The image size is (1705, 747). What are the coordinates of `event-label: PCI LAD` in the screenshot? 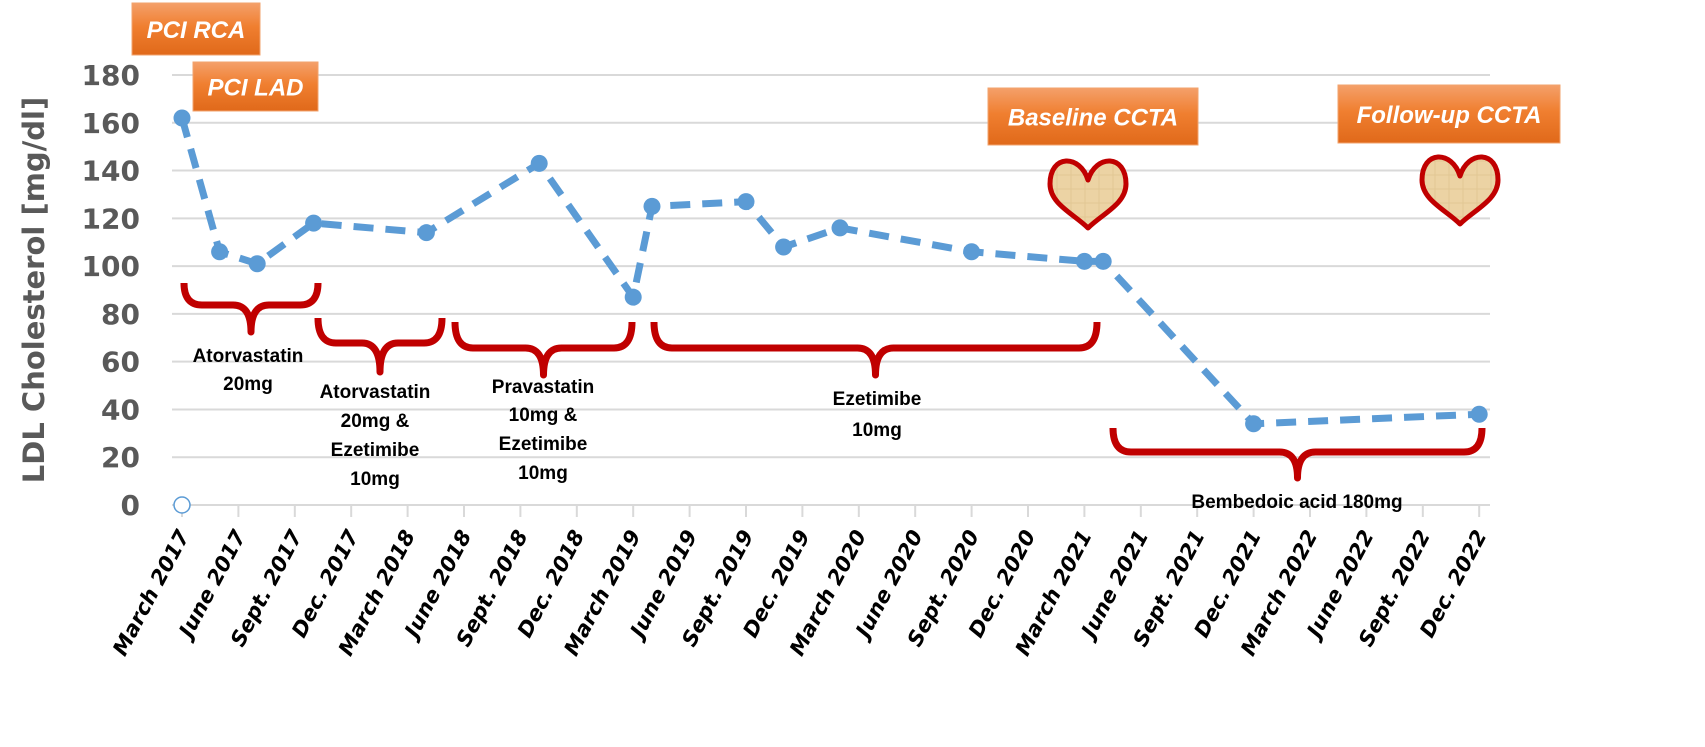 It's located at (256, 88).